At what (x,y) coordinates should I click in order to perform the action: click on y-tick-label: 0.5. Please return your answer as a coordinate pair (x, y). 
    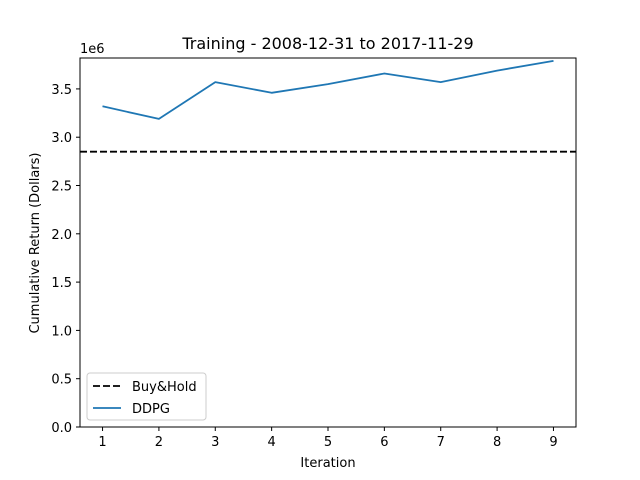
    Looking at the image, I should click on (61, 380).